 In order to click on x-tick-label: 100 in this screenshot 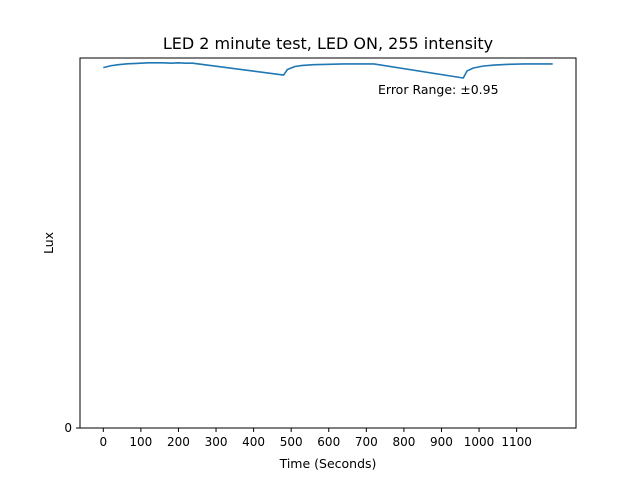, I will do `click(140, 442)`.